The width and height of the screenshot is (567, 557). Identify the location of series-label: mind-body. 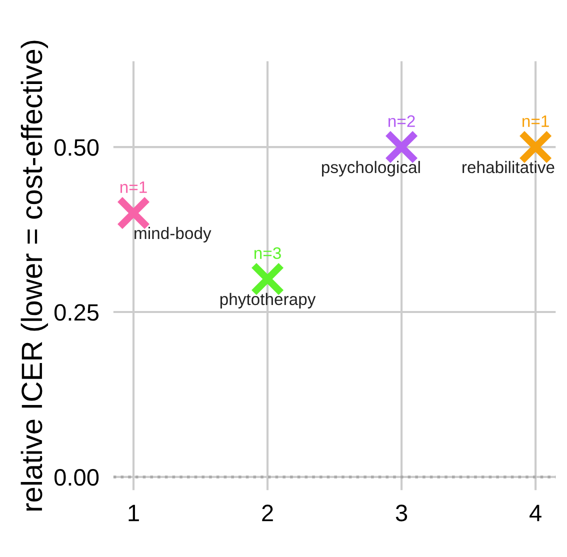
(173, 234).